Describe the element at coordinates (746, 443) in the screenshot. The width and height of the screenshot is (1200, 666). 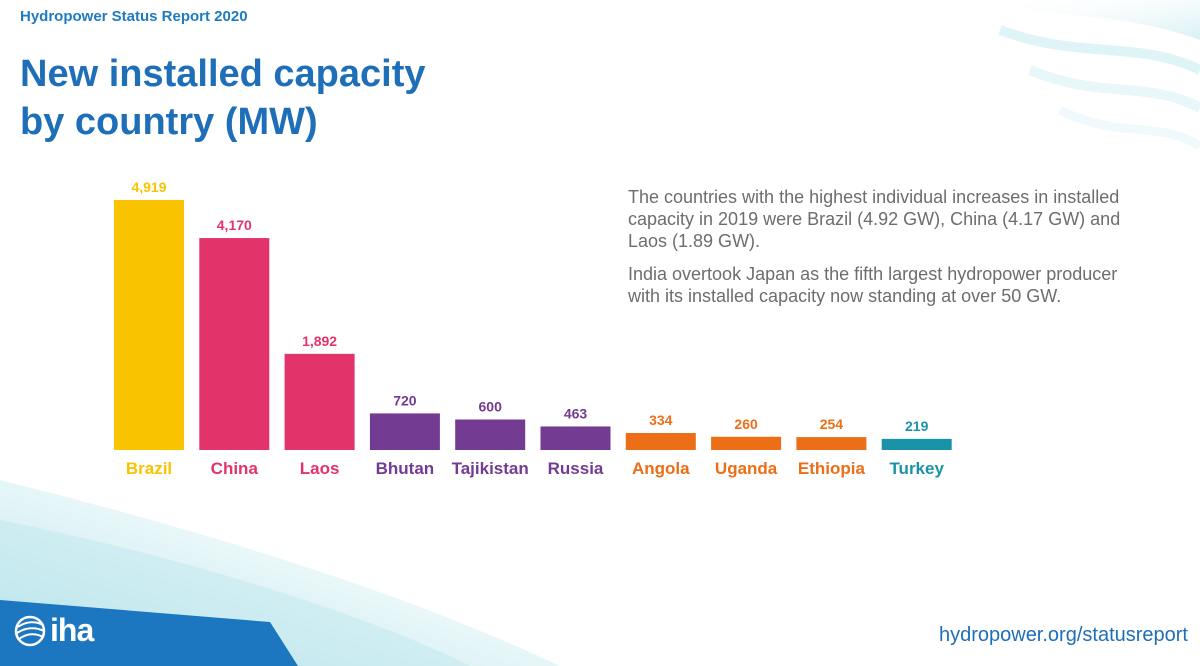
I see `bar-uganda` at that location.